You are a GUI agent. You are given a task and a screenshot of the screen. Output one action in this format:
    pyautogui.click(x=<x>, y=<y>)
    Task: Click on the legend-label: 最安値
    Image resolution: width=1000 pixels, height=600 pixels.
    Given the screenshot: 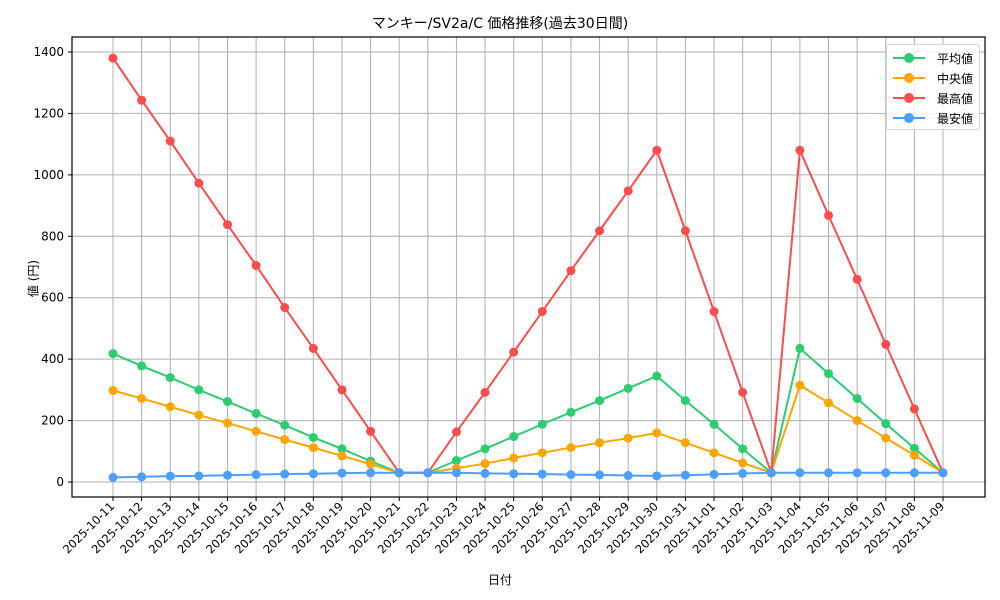 What is the action you would take?
    pyautogui.click(x=955, y=118)
    